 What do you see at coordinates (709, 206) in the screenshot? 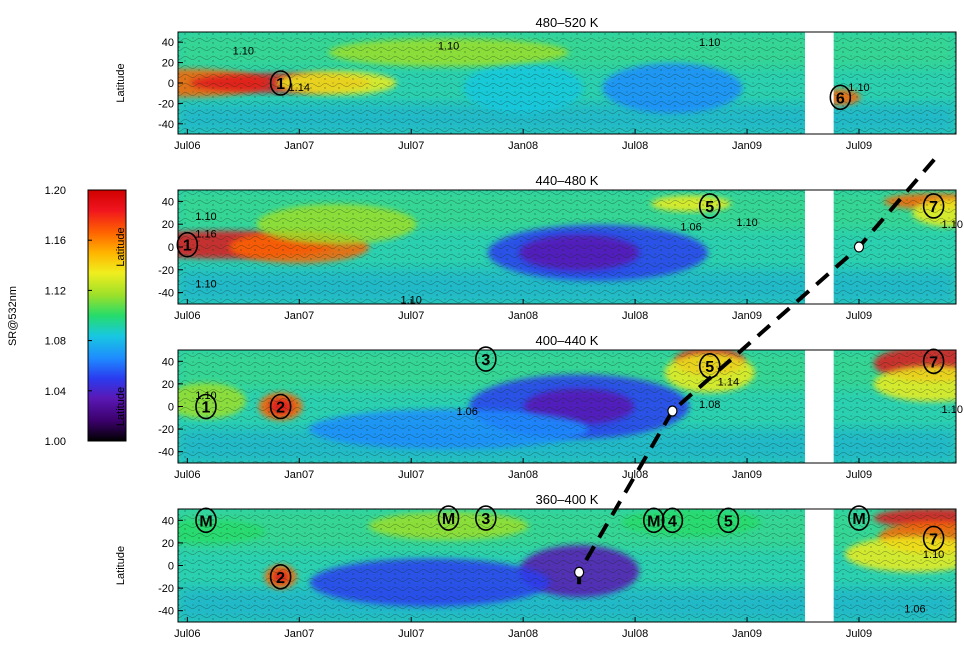
I see `feature-marker-5: 5` at bounding box center [709, 206].